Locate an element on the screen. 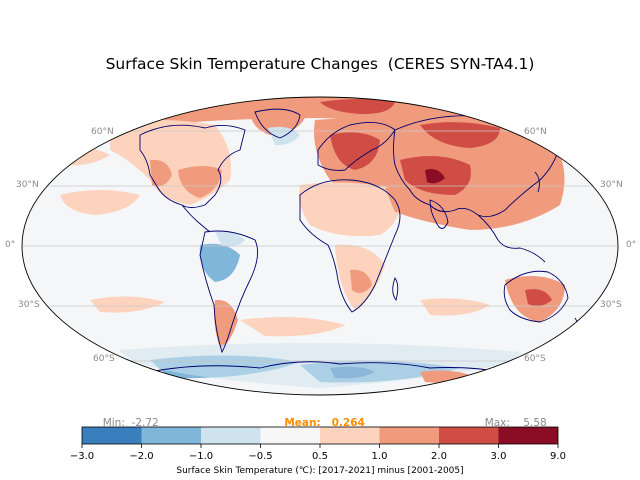  hot-patch-mongolia is located at coordinates (435, 176).